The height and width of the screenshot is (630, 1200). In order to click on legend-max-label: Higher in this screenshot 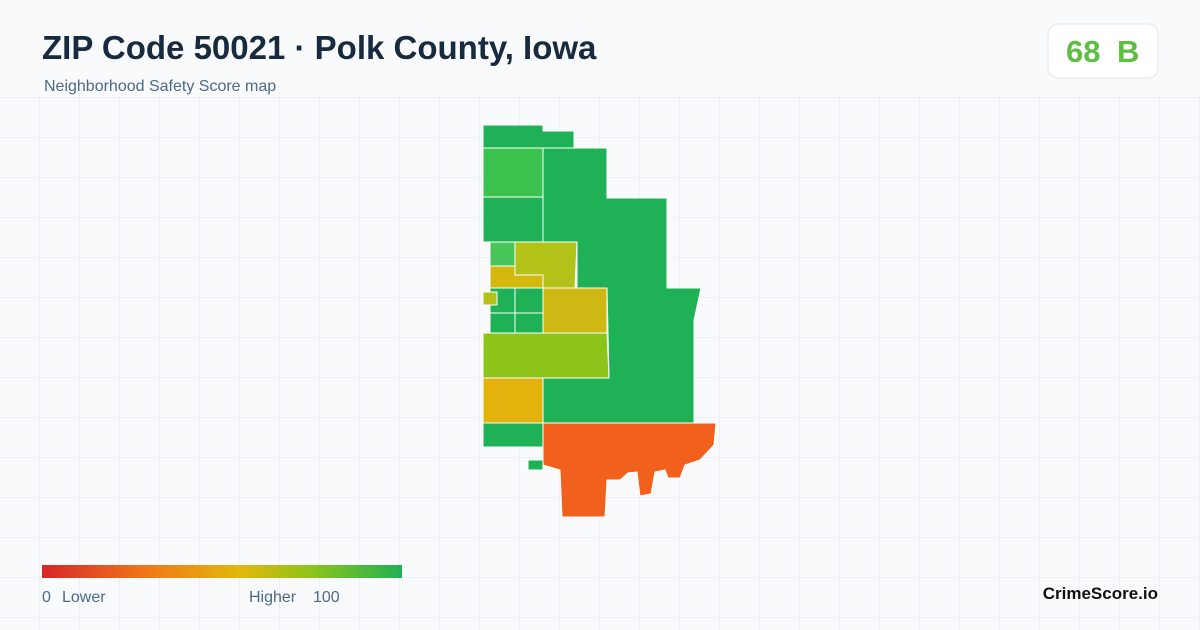, I will do `click(273, 597)`.